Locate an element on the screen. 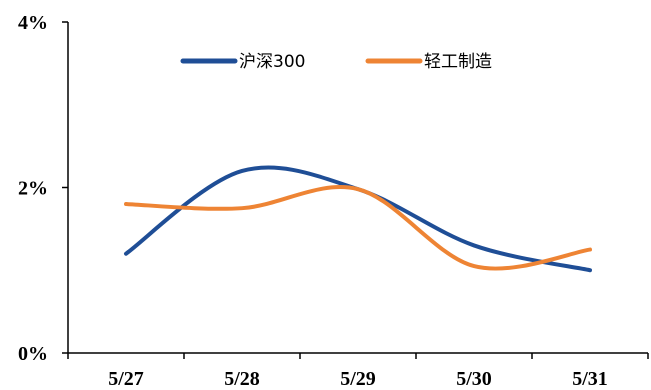 This screenshot has height=390, width=651. legend-label-2: 轻工制造 is located at coordinates (458, 62).